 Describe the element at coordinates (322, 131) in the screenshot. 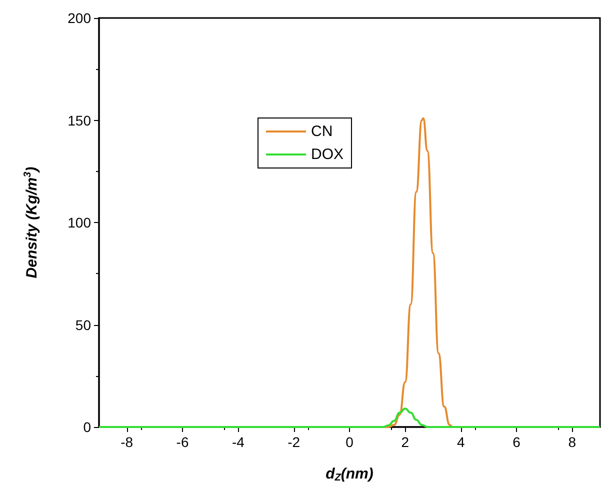

I see `legend-label: CN` at that location.